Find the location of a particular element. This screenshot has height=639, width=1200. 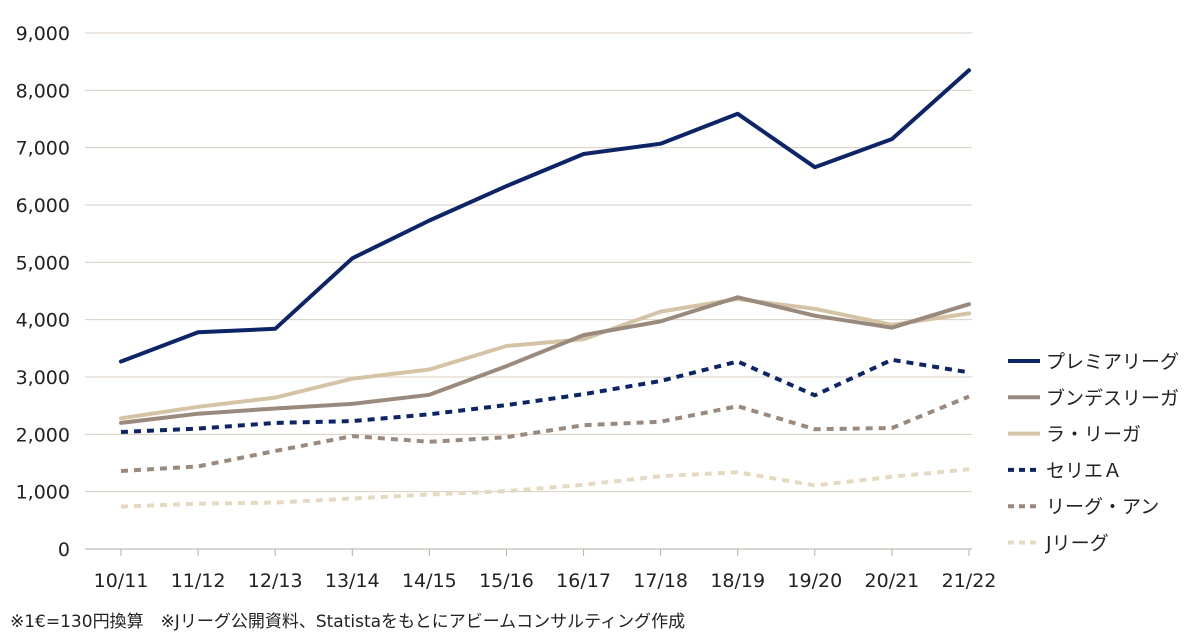

x-tick-label: 19/20 is located at coordinates (814, 581).